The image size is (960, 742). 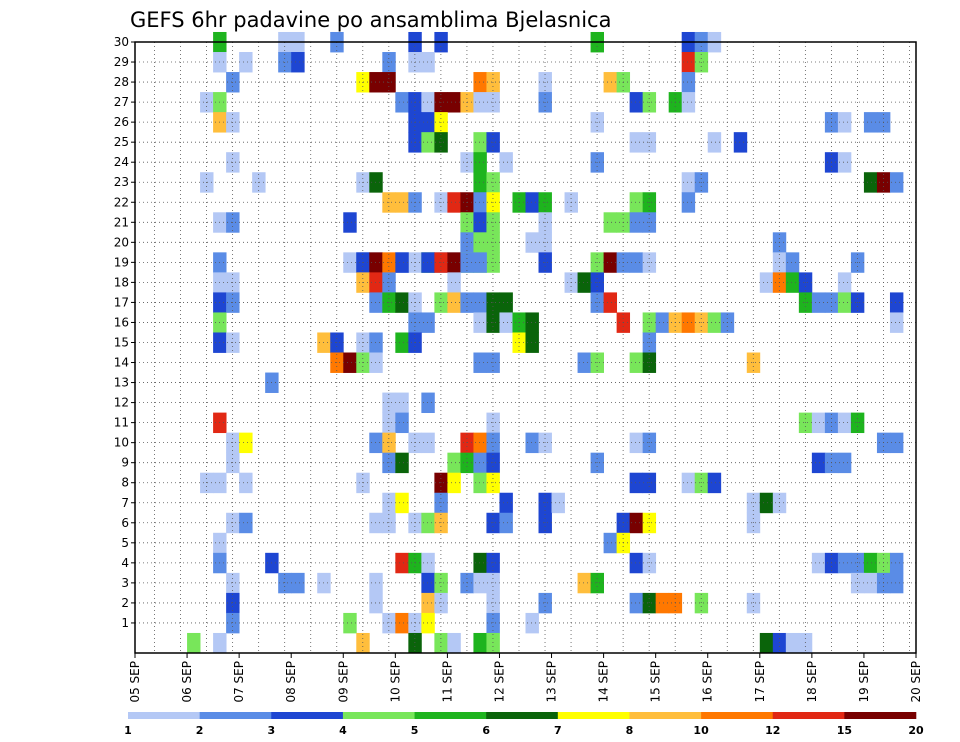 What do you see at coordinates (121, 122) in the screenshot?
I see `y-tick-label: 26` at bounding box center [121, 122].